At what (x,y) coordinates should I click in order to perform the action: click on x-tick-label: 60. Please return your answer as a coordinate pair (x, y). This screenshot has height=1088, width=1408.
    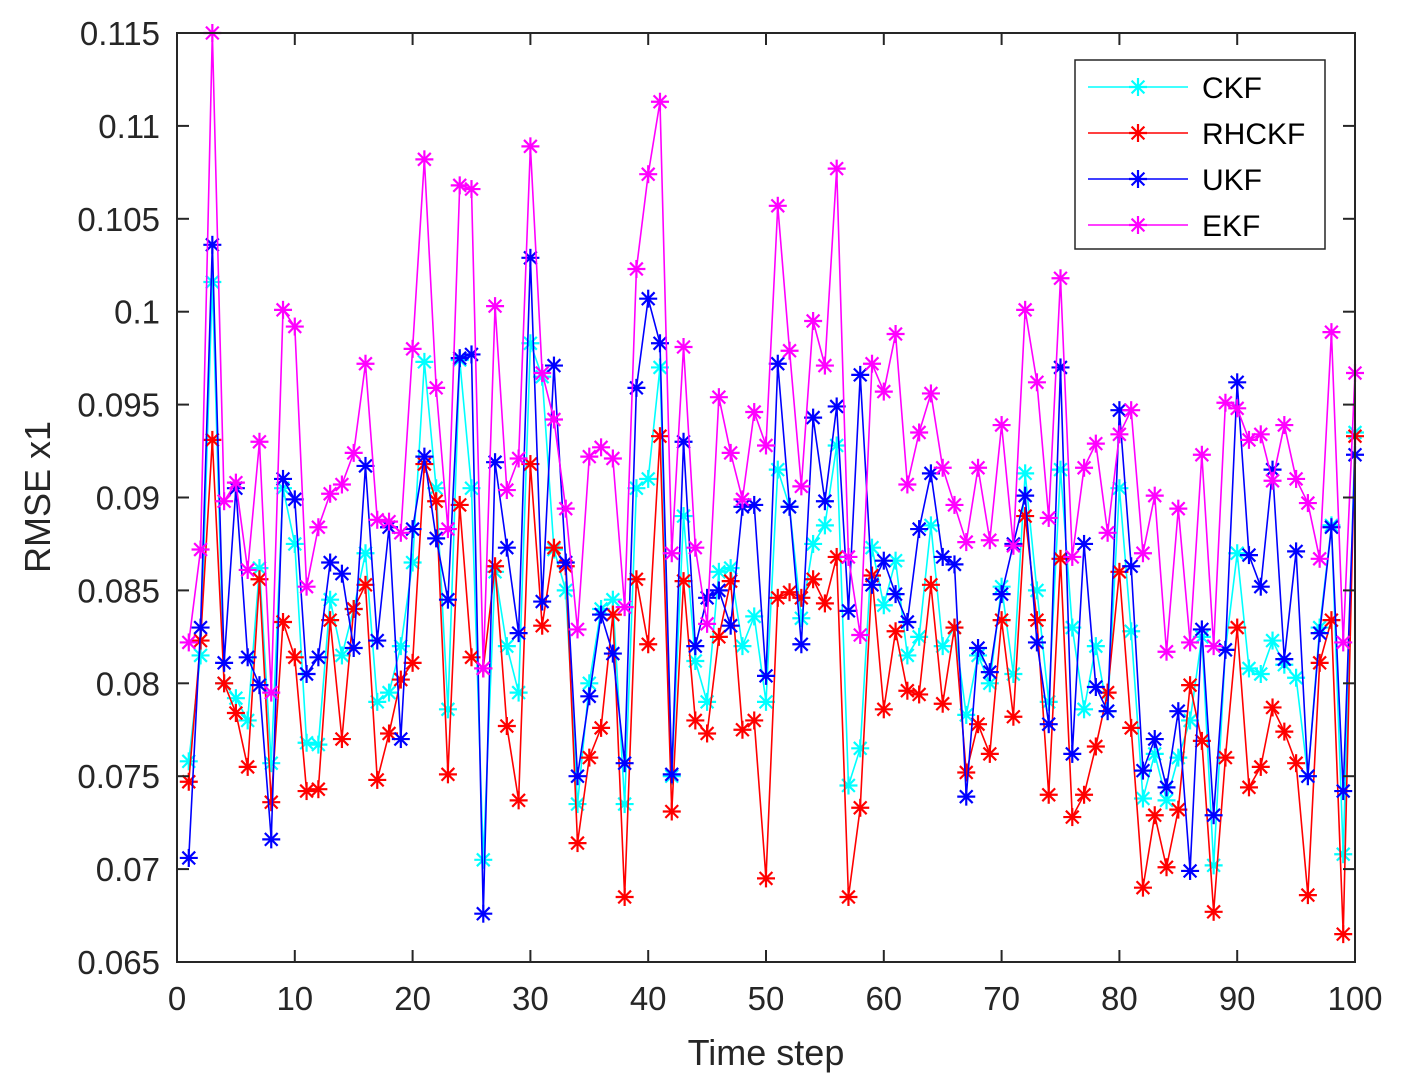
    Looking at the image, I should click on (883, 998).